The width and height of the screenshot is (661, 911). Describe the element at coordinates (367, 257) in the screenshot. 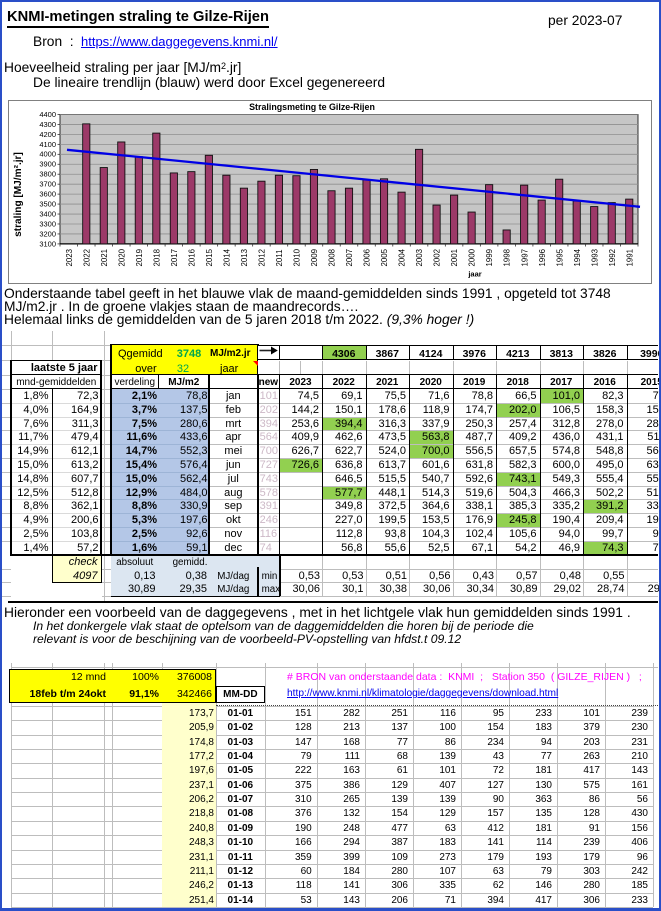

I see `svg-text: 2006` at that location.